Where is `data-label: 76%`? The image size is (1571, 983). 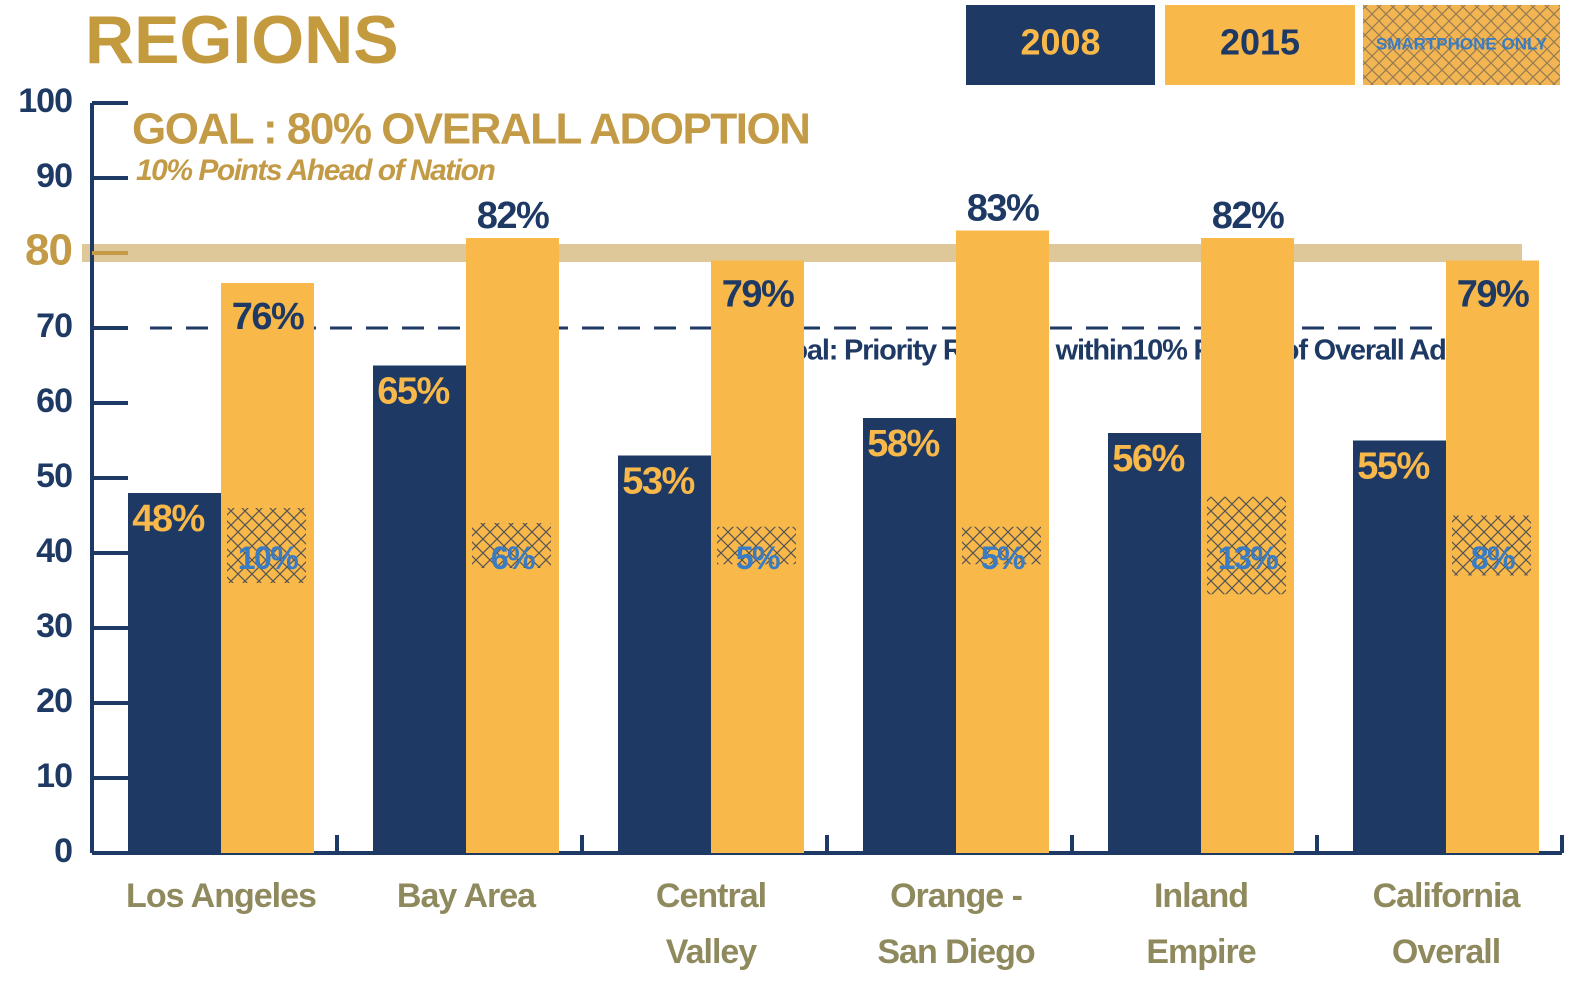 data-label: 76% is located at coordinates (268, 317).